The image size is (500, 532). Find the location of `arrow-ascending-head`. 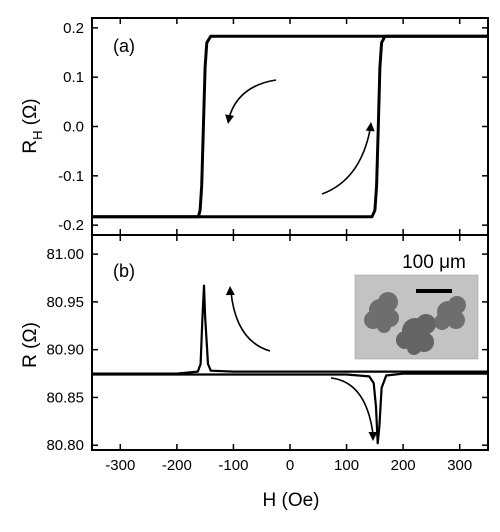

arrow-ascending-head is located at coordinates (370, 127).